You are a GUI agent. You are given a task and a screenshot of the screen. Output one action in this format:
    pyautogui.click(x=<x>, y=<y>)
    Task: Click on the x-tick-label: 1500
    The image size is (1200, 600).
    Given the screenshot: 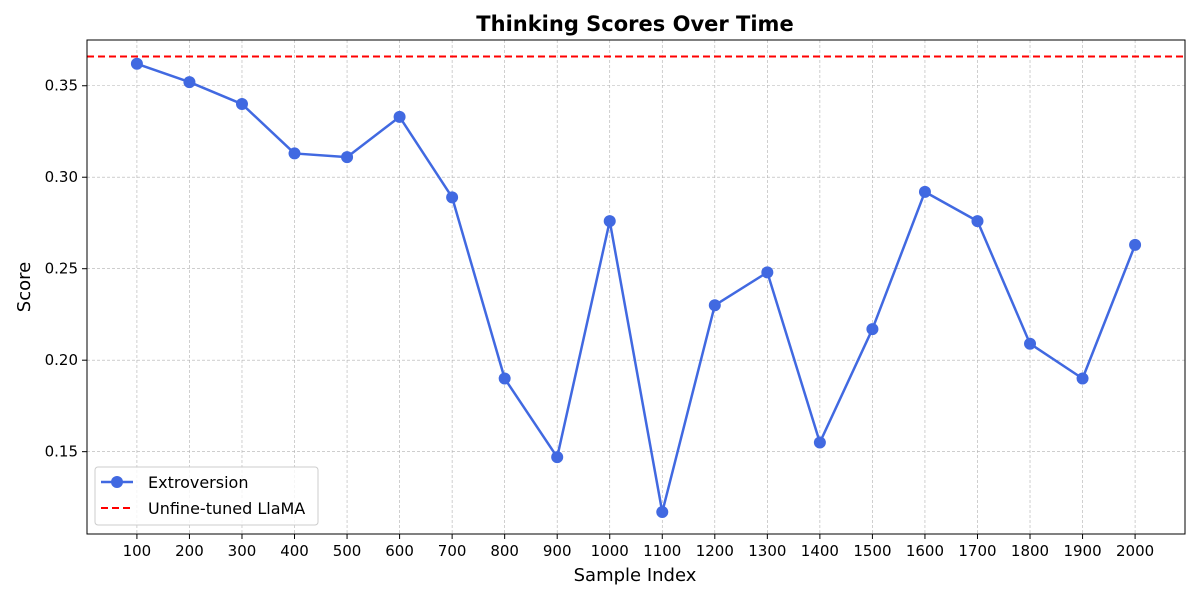 What is the action you would take?
    pyautogui.click(x=872, y=551)
    